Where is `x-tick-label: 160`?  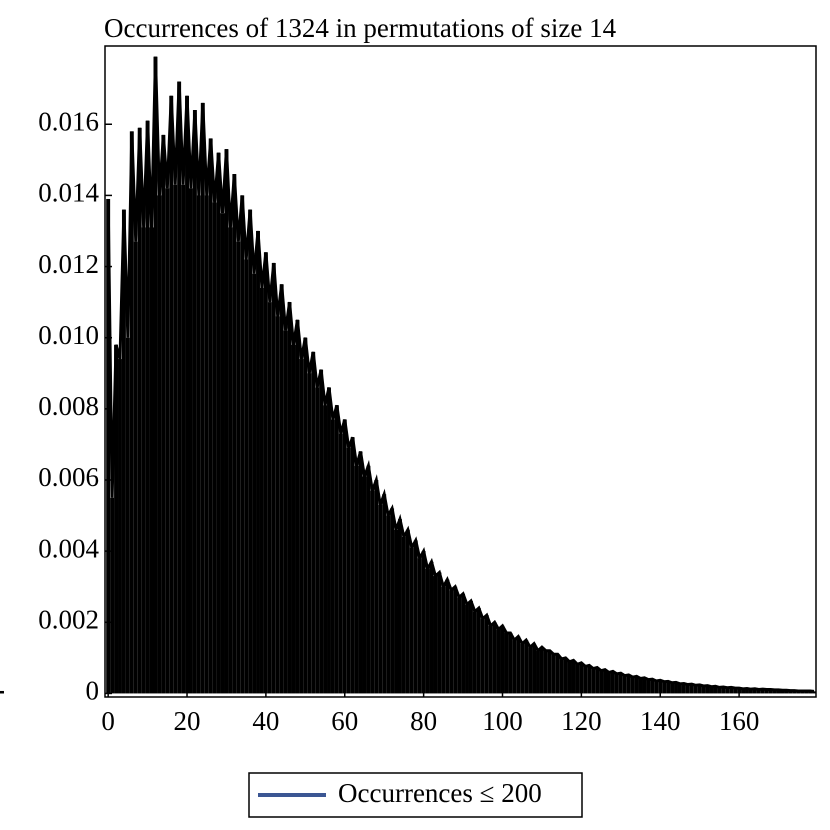
x-tick-label: 160 is located at coordinates (739, 721).